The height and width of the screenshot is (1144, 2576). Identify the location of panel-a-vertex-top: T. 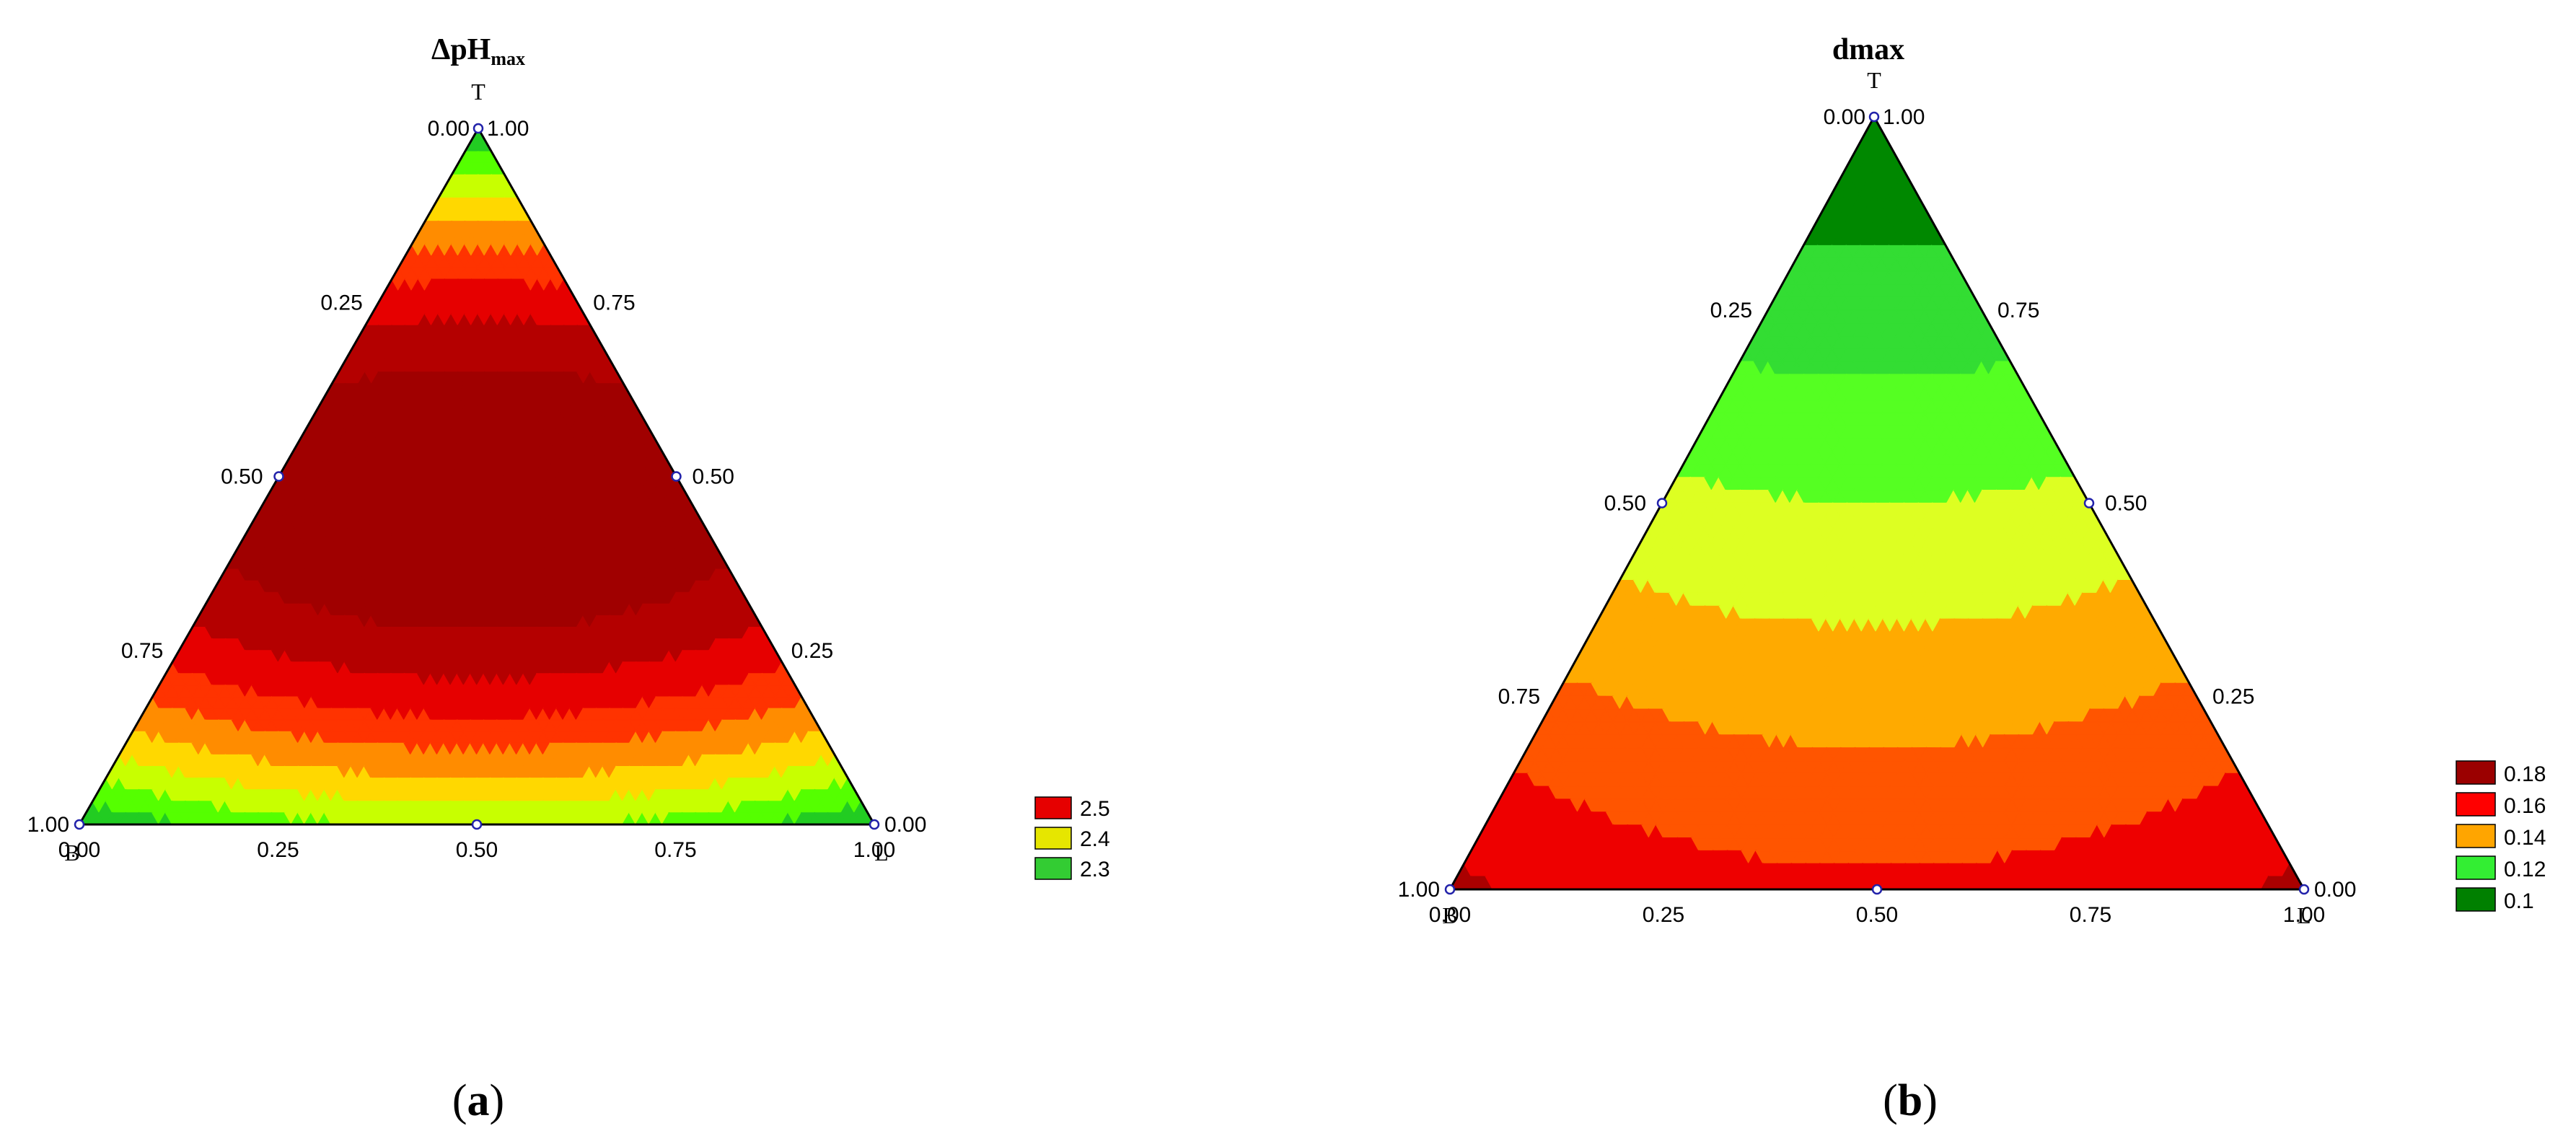
(478, 92).